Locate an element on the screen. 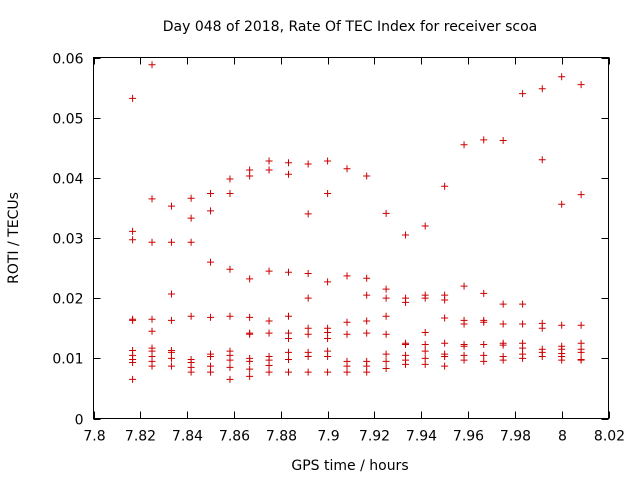  x-tick-label: 7.86 is located at coordinates (234, 437).